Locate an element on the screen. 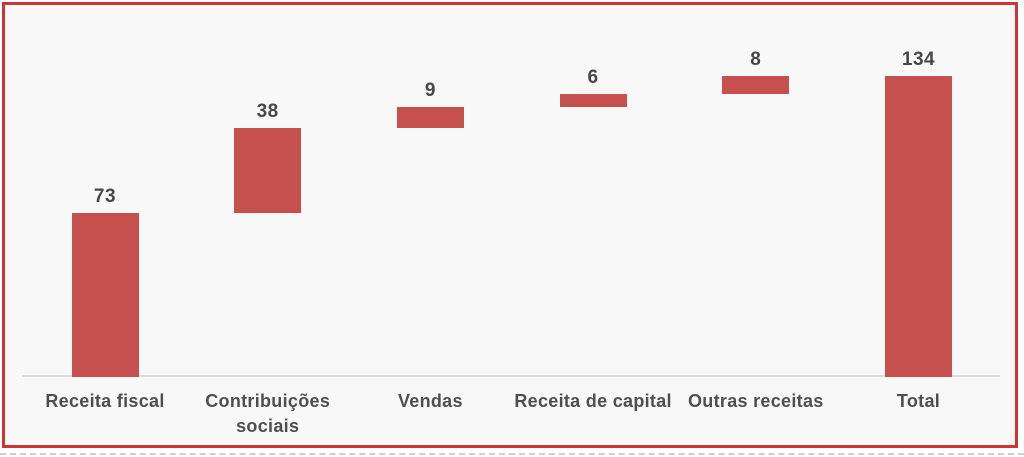 The height and width of the screenshot is (457, 1024). bar-receita-fiscal is located at coordinates (105, 295).